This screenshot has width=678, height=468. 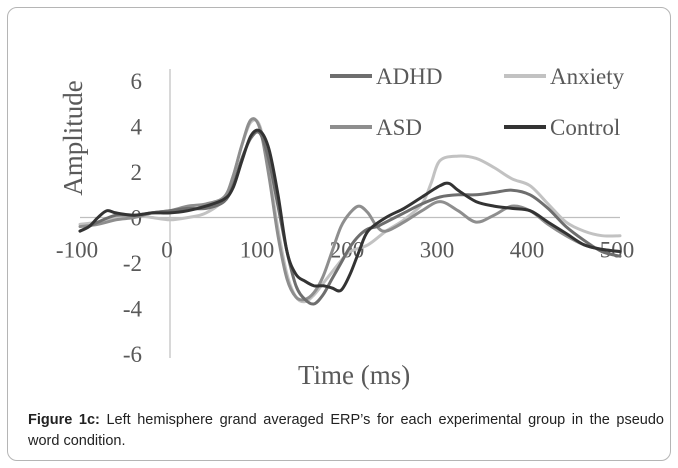 I want to click on legend: ADHD Anxiety ASD Control, so click(x=477, y=102).